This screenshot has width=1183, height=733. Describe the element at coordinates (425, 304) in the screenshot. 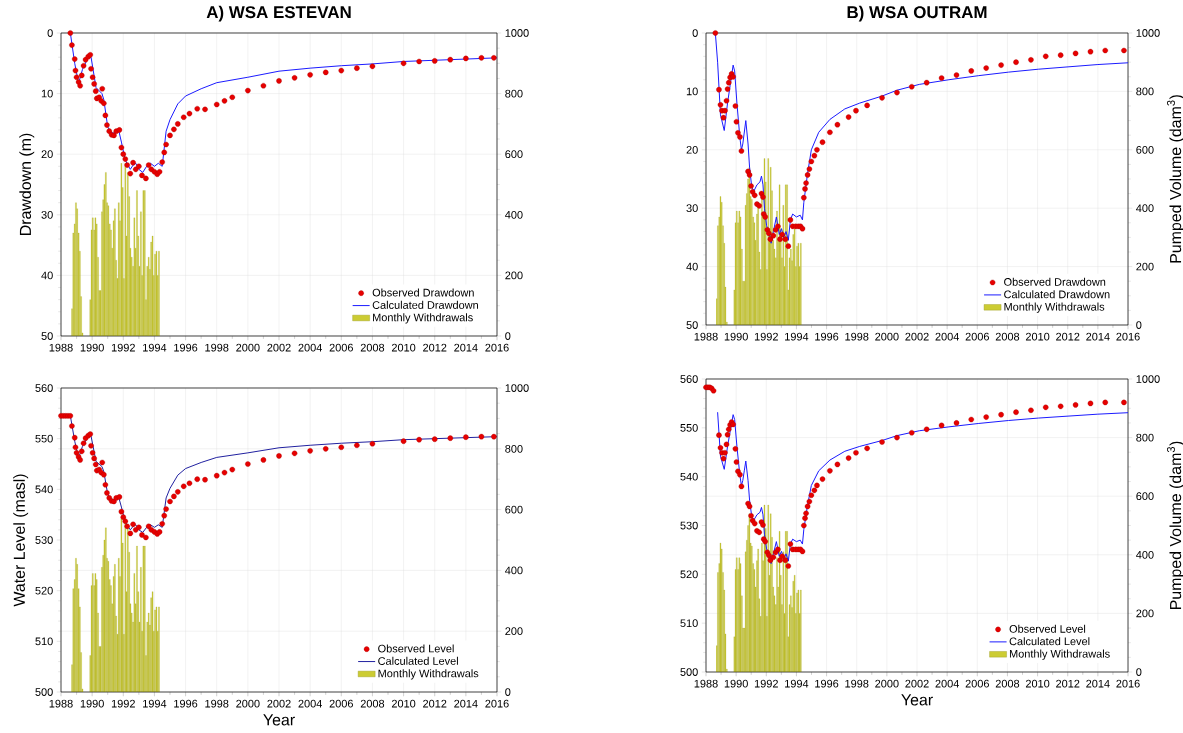

I see `legend-label: Calculated Drawdown` at that location.